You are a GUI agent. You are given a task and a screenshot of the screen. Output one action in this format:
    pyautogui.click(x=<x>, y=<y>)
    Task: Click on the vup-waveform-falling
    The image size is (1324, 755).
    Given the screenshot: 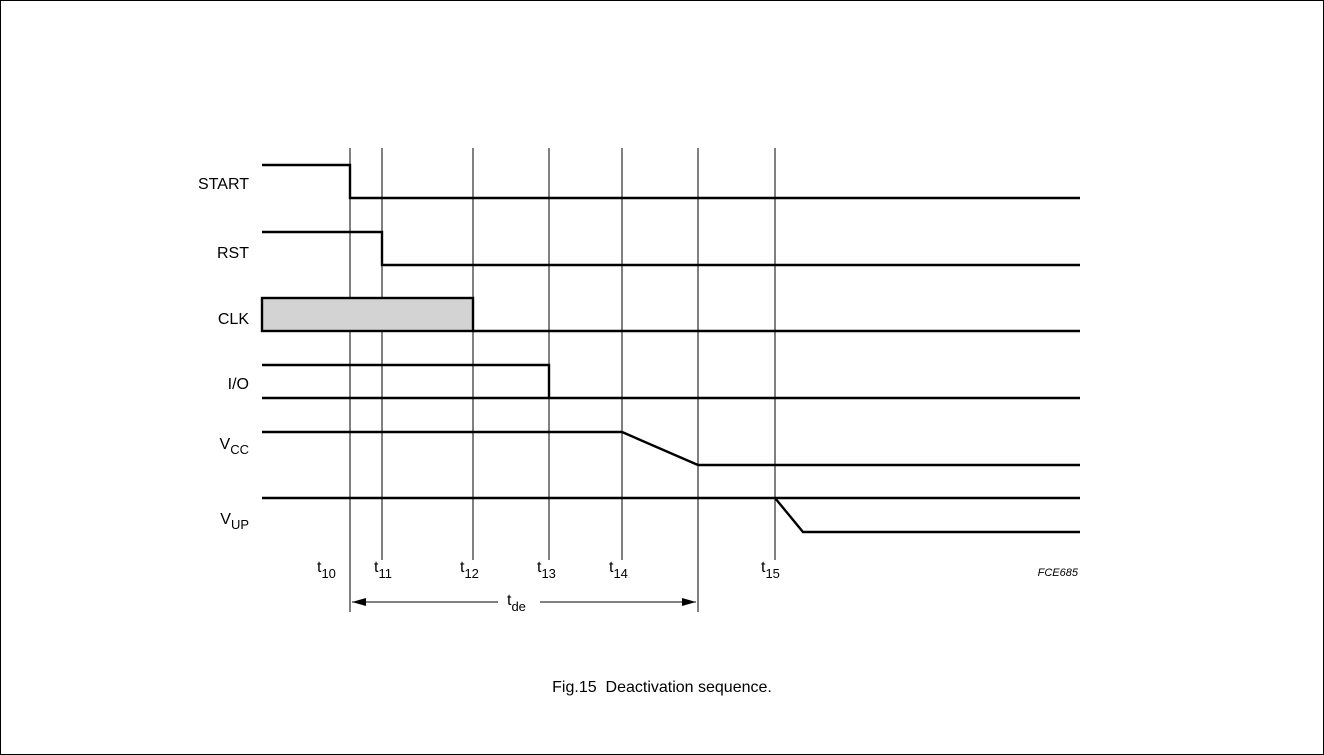 What is the action you would take?
    pyautogui.click(x=927, y=515)
    